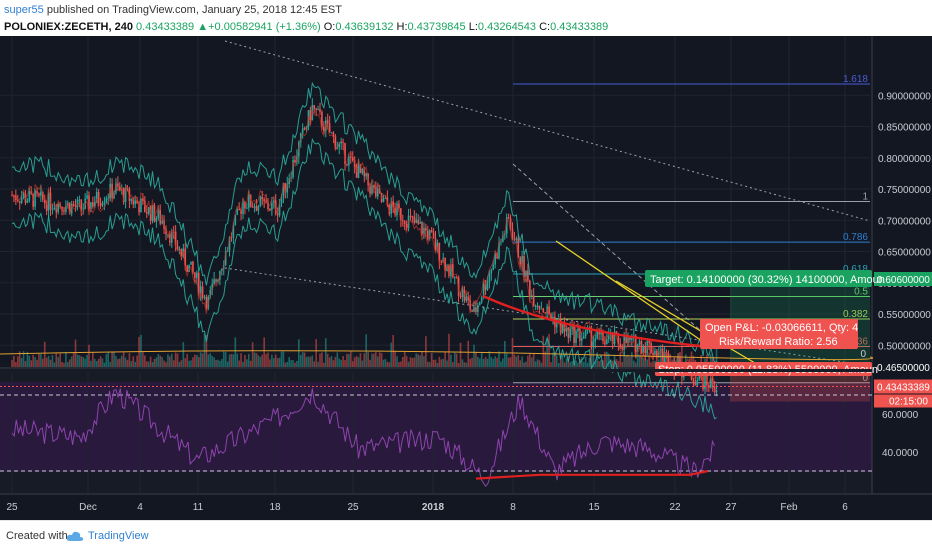 The image size is (932, 551). I want to click on time-tick-label: 27, so click(731, 507).